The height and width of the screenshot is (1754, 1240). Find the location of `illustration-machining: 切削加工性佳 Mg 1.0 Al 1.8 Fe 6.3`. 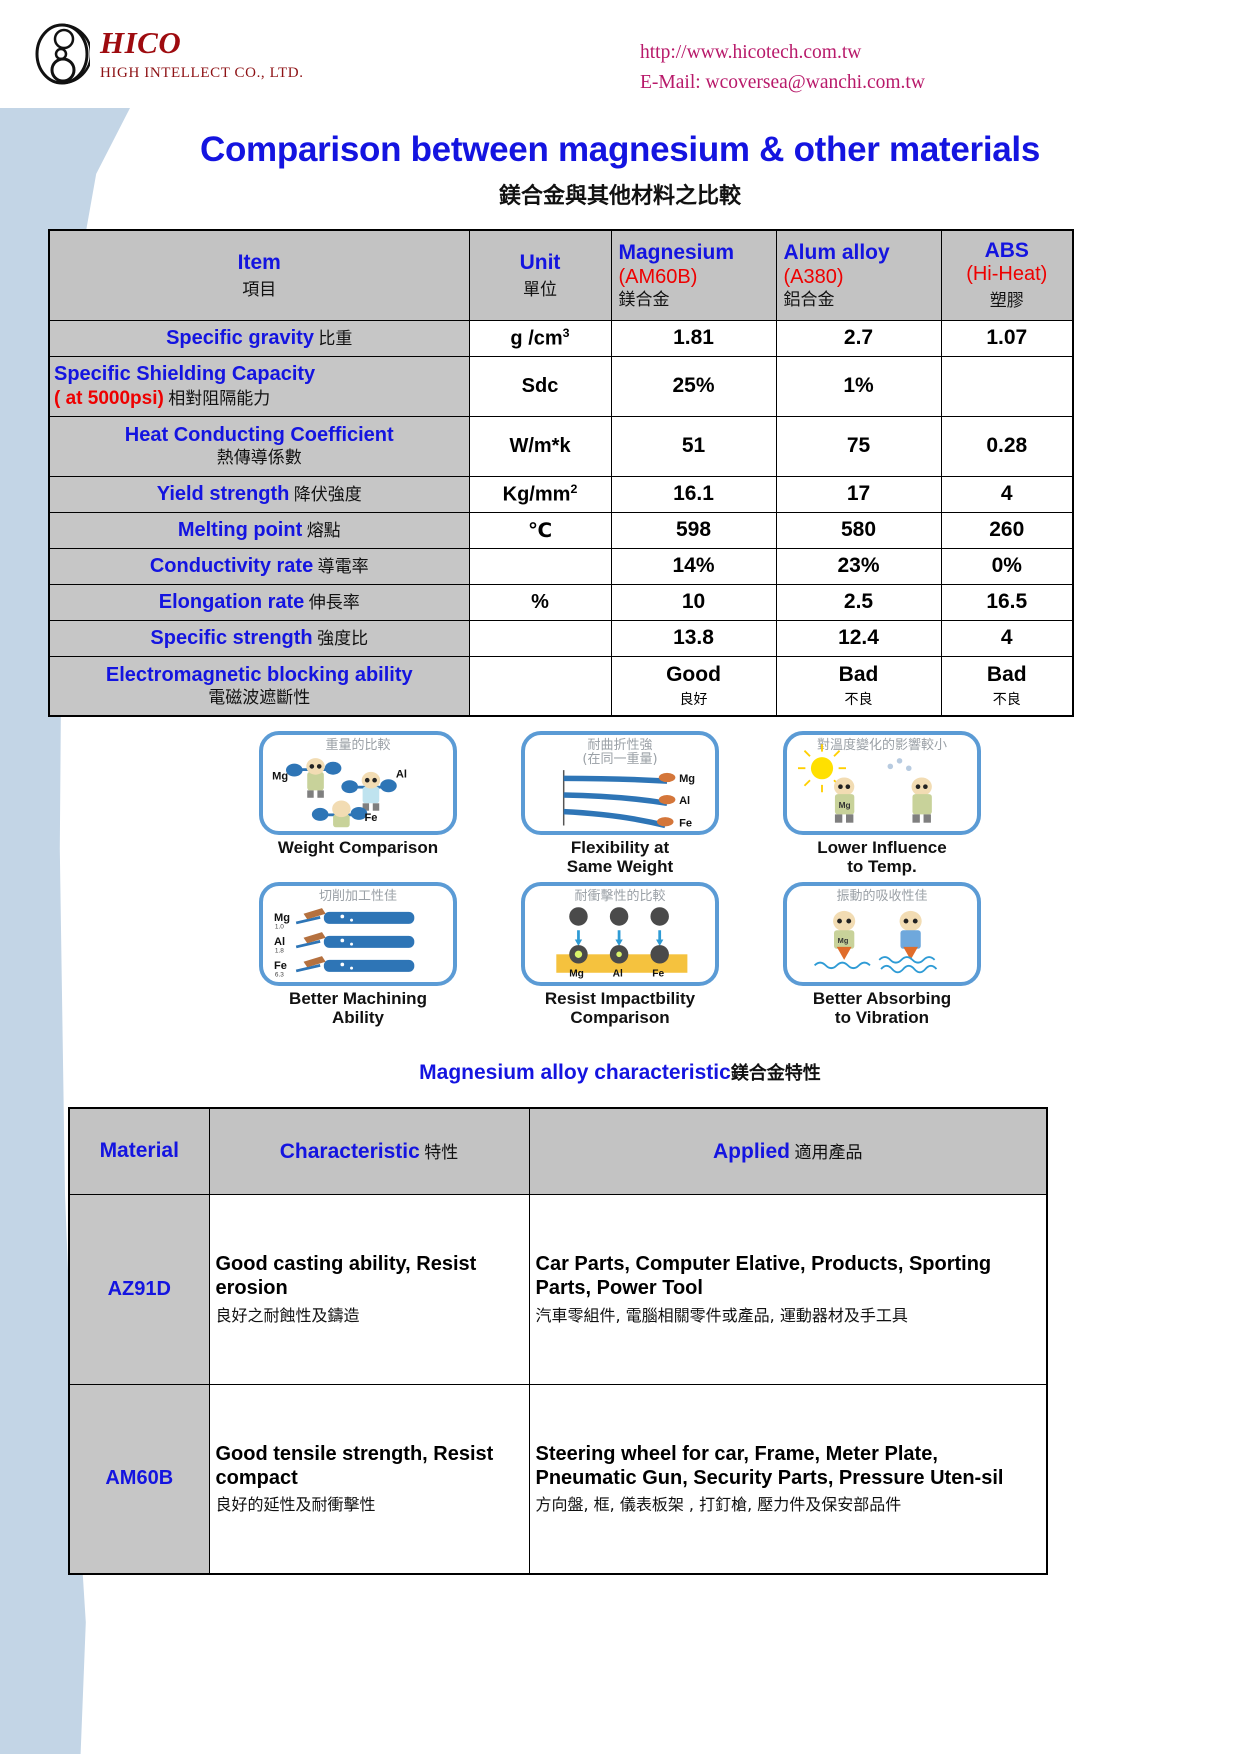

illustration-machining: 切削加工性佳 Mg 1.0 Al 1.8 Fe 6.3 is located at coordinates (358, 954).